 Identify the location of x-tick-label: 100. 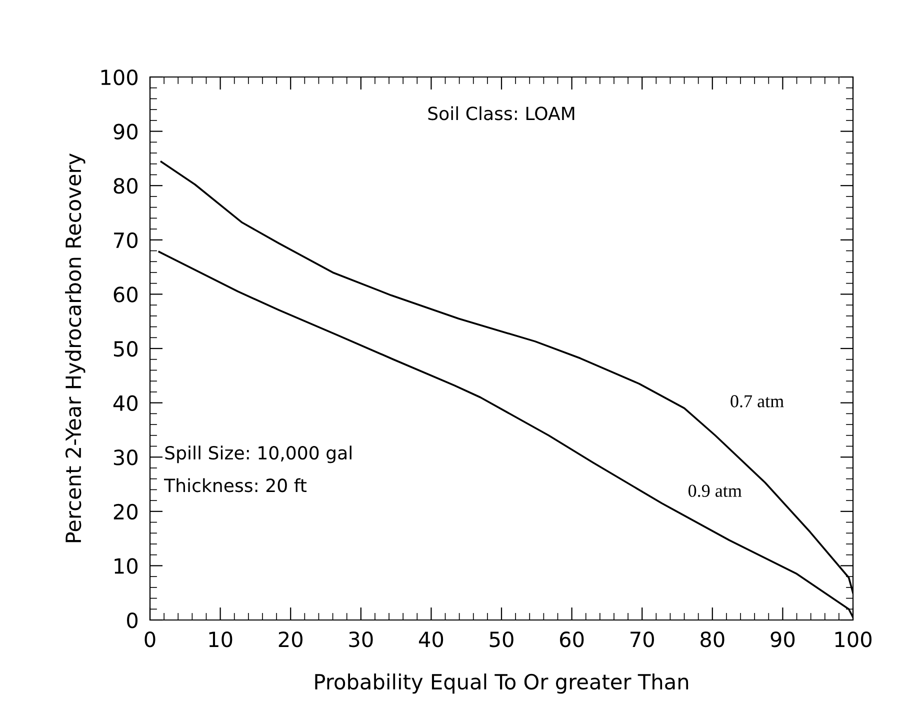
(853, 639).